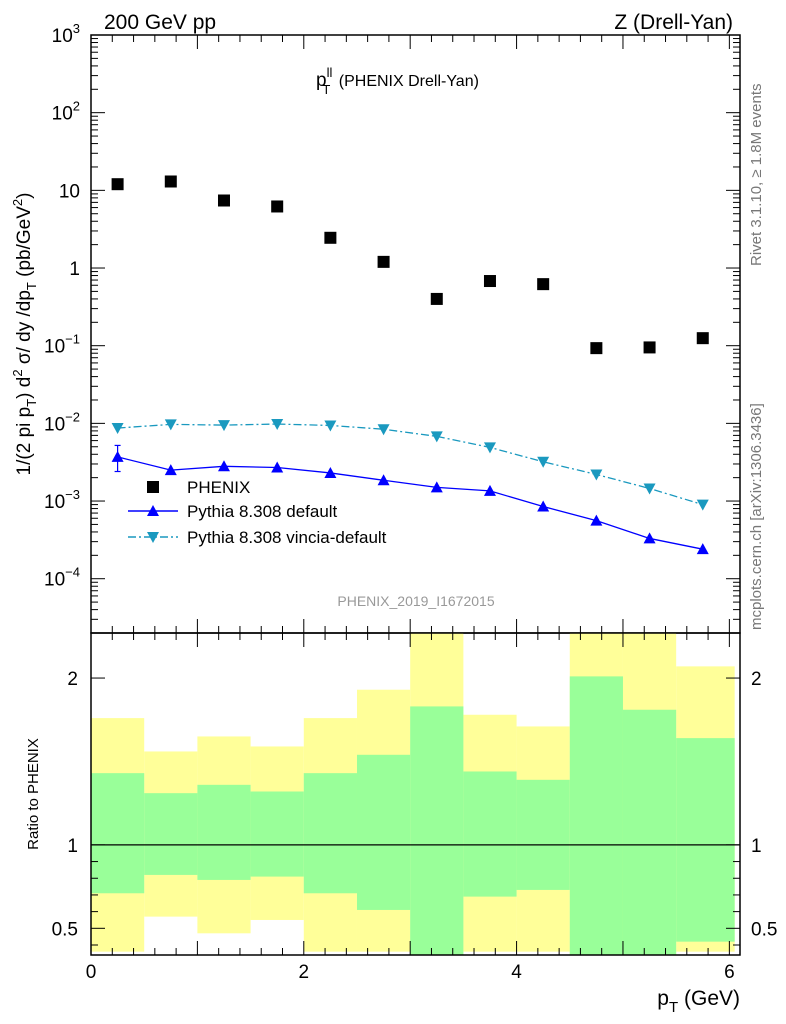 The width and height of the screenshot is (786, 1024). What do you see at coordinates (673, 22) in the screenshot?
I see `header-right: Z (Drell-Yan)` at bounding box center [673, 22].